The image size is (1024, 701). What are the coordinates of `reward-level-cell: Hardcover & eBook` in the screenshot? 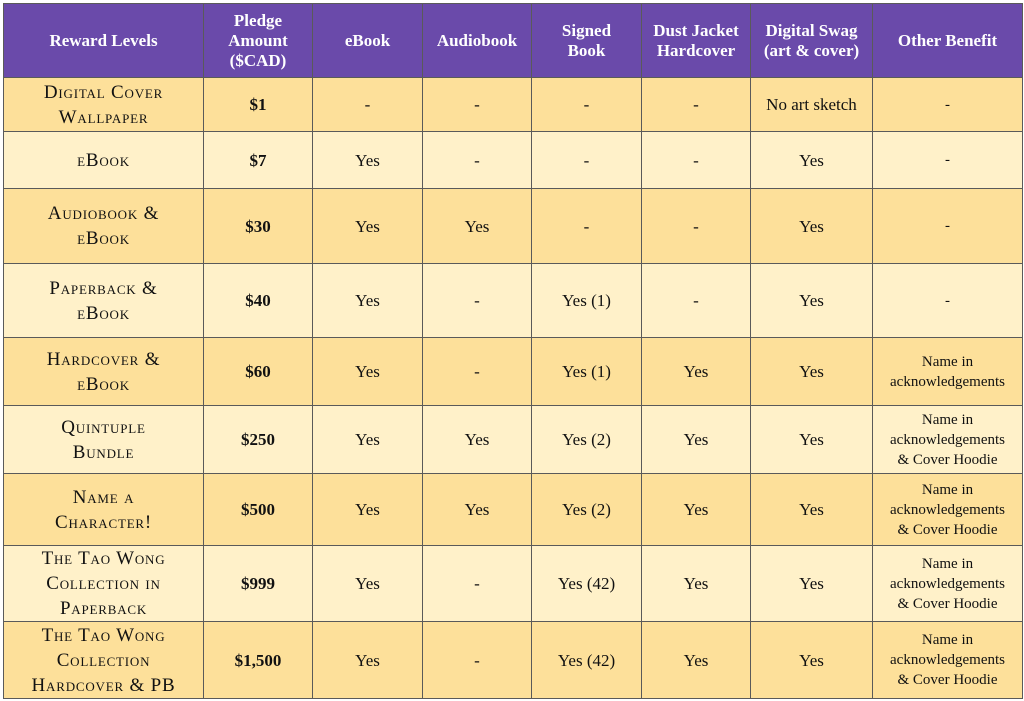 It's located at (103, 371).